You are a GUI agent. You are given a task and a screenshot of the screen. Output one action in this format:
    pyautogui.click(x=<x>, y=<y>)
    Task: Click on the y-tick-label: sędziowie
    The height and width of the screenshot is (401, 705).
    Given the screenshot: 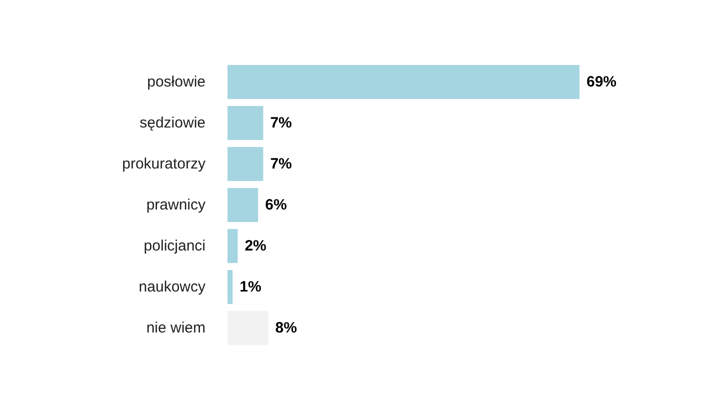 What is the action you would take?
    pyautogui.click(x=173, y=123)
    